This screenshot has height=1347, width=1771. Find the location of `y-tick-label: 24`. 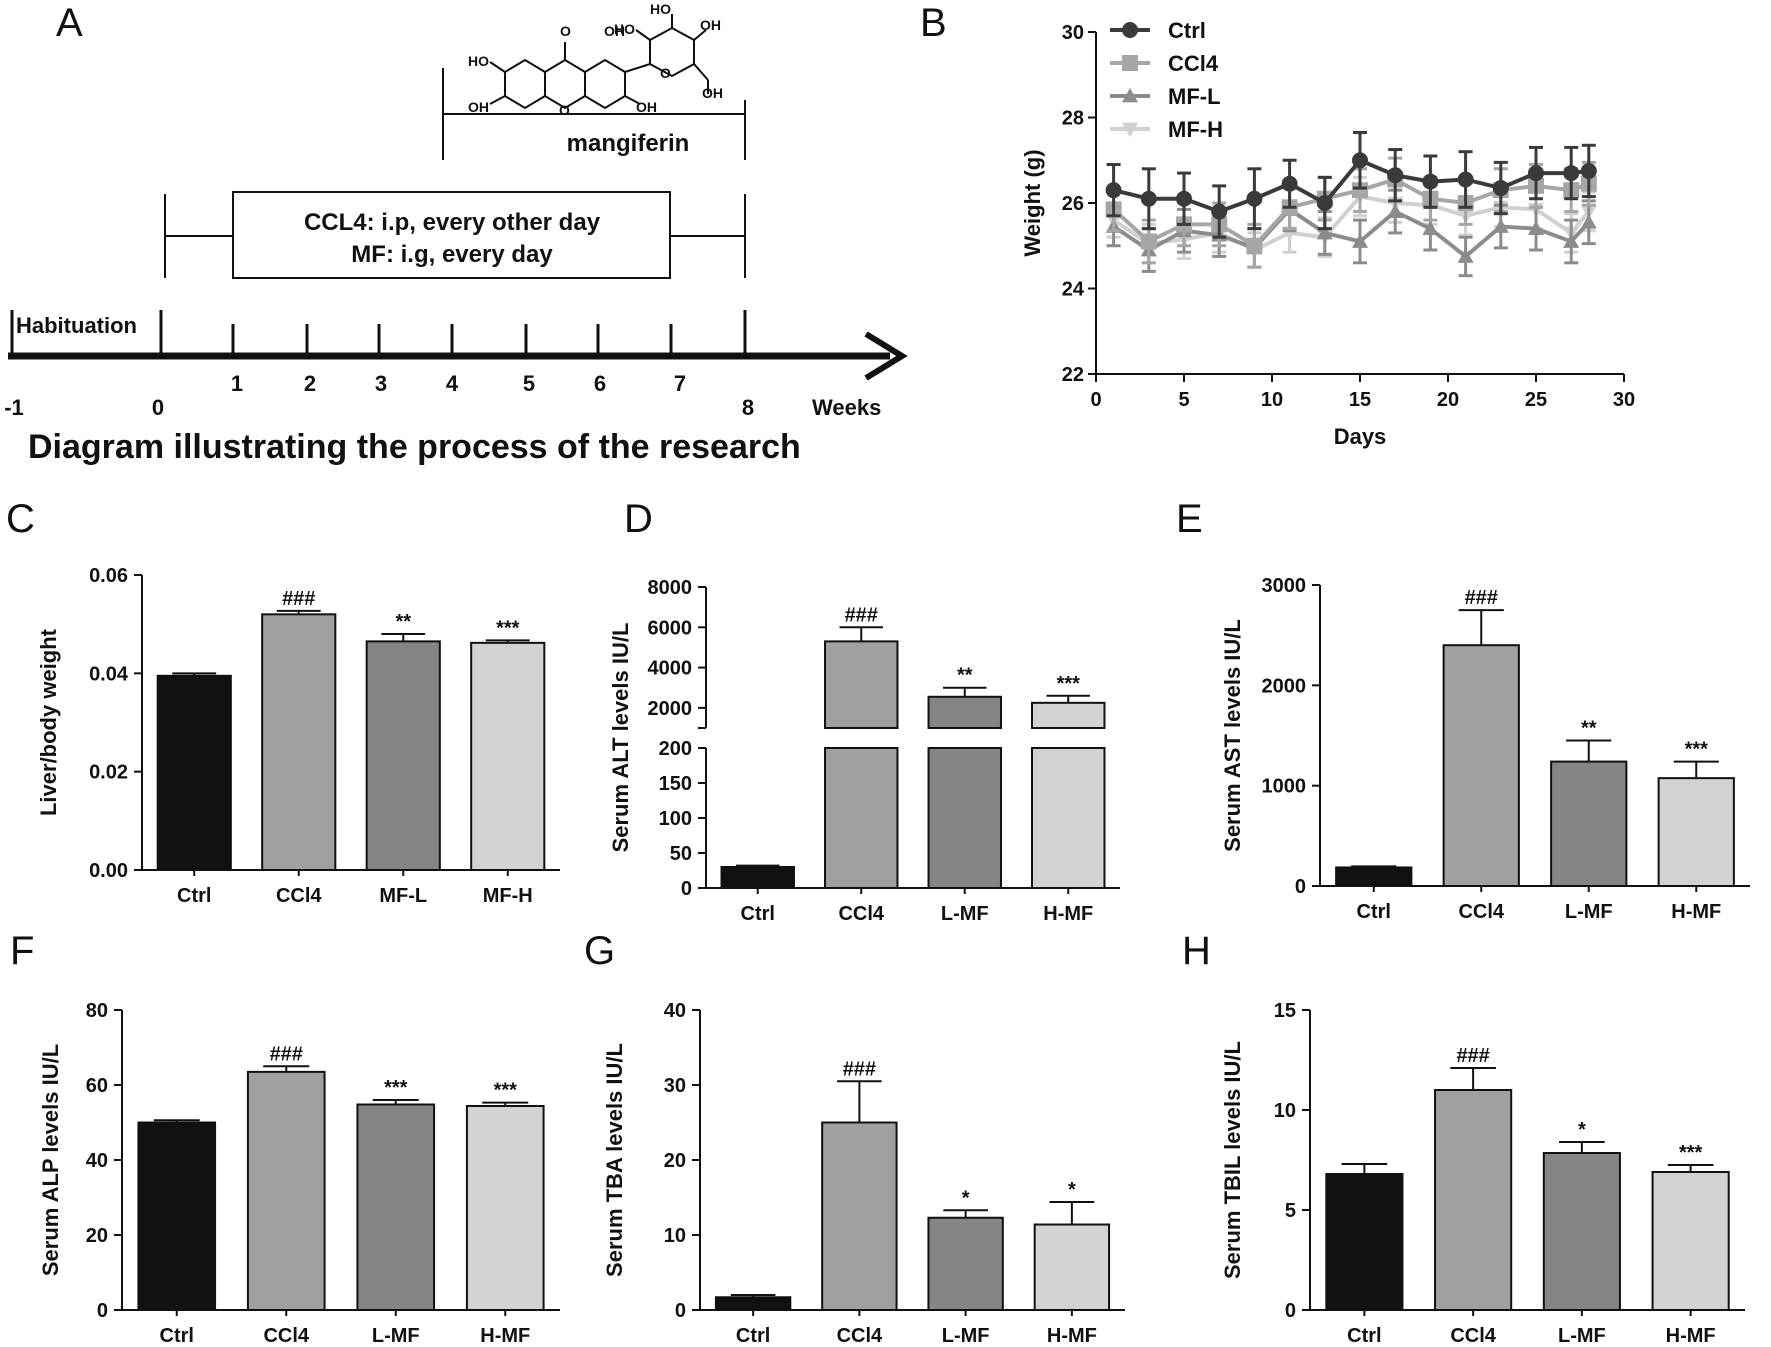

y-tick-label: 24 is located at coordinates (1073, 290).